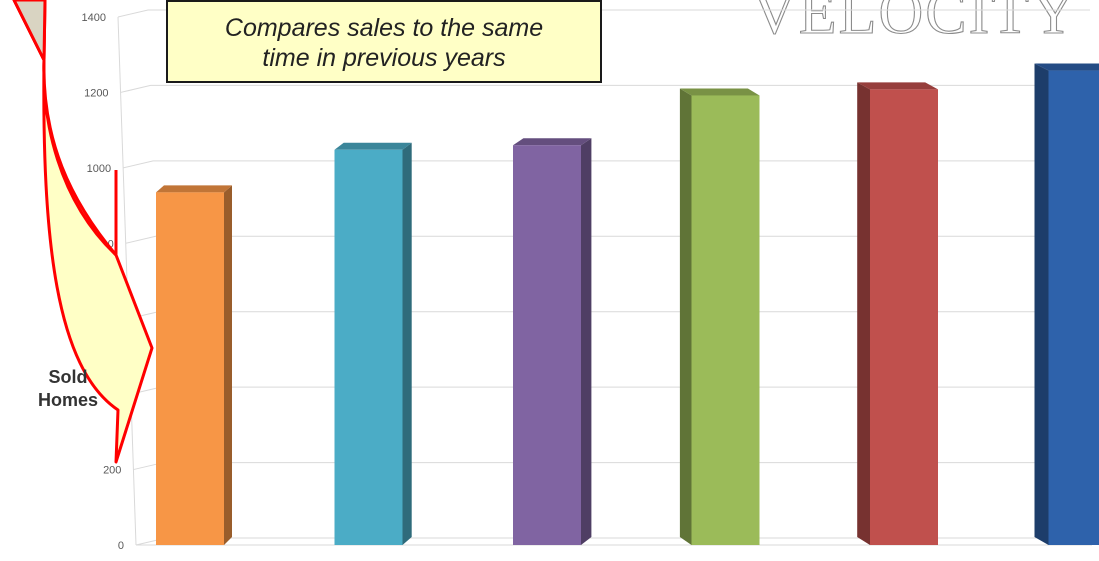 The width and height of the screenshot is (1099, 561). What do you see at coordinates (384, 28) in the screenshot?
I see `callout-line-1: Compares sales to the same` at bounding box center [384, 28].